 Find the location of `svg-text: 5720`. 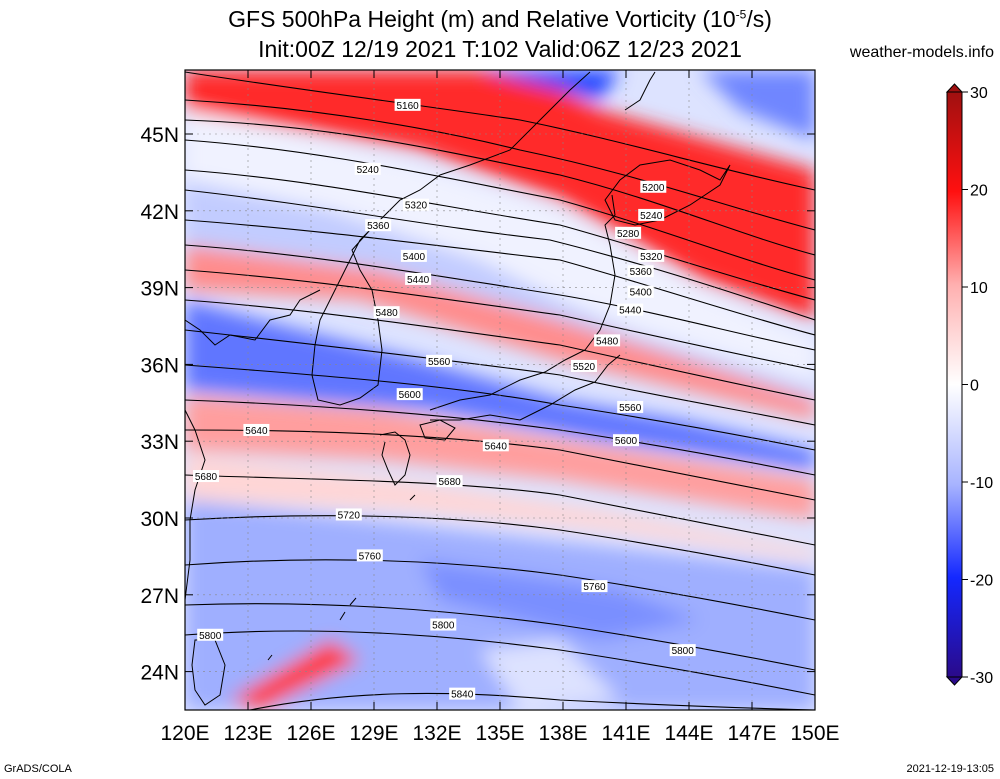

svg-text: 5720 is located at coordinates (349, 515).